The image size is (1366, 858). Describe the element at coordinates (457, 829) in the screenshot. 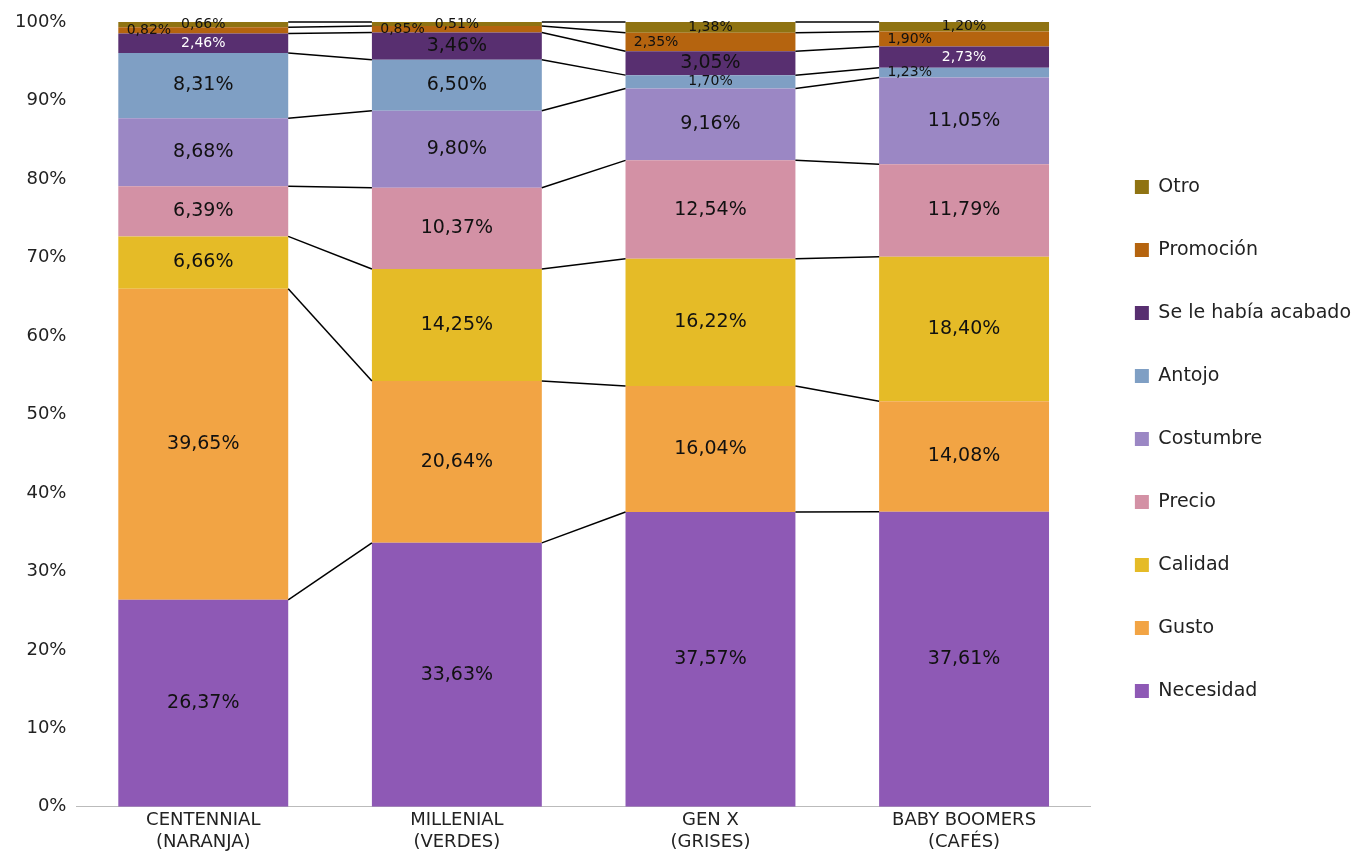

I see `x-tick-label: MILLENIAL (VERDES)` at that location.